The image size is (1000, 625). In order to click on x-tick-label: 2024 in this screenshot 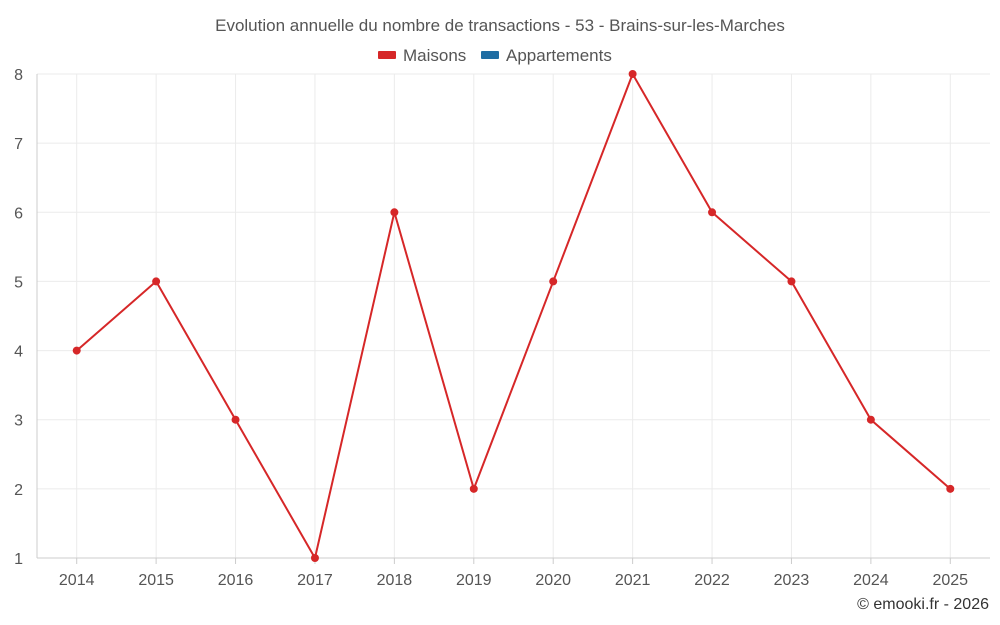, I will do `click(871, 580)`.